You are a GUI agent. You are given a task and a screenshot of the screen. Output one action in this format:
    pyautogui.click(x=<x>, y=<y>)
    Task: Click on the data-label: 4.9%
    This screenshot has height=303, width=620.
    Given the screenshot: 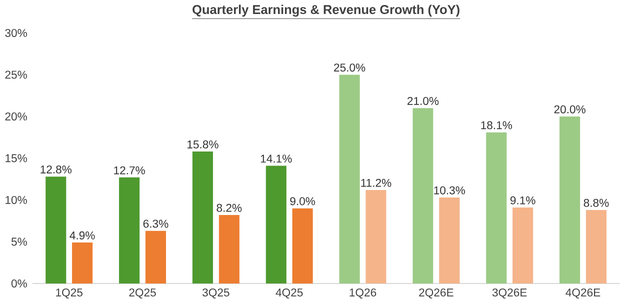 What is the action you would take?
    pyautogui.click(x=82, y=235)
    